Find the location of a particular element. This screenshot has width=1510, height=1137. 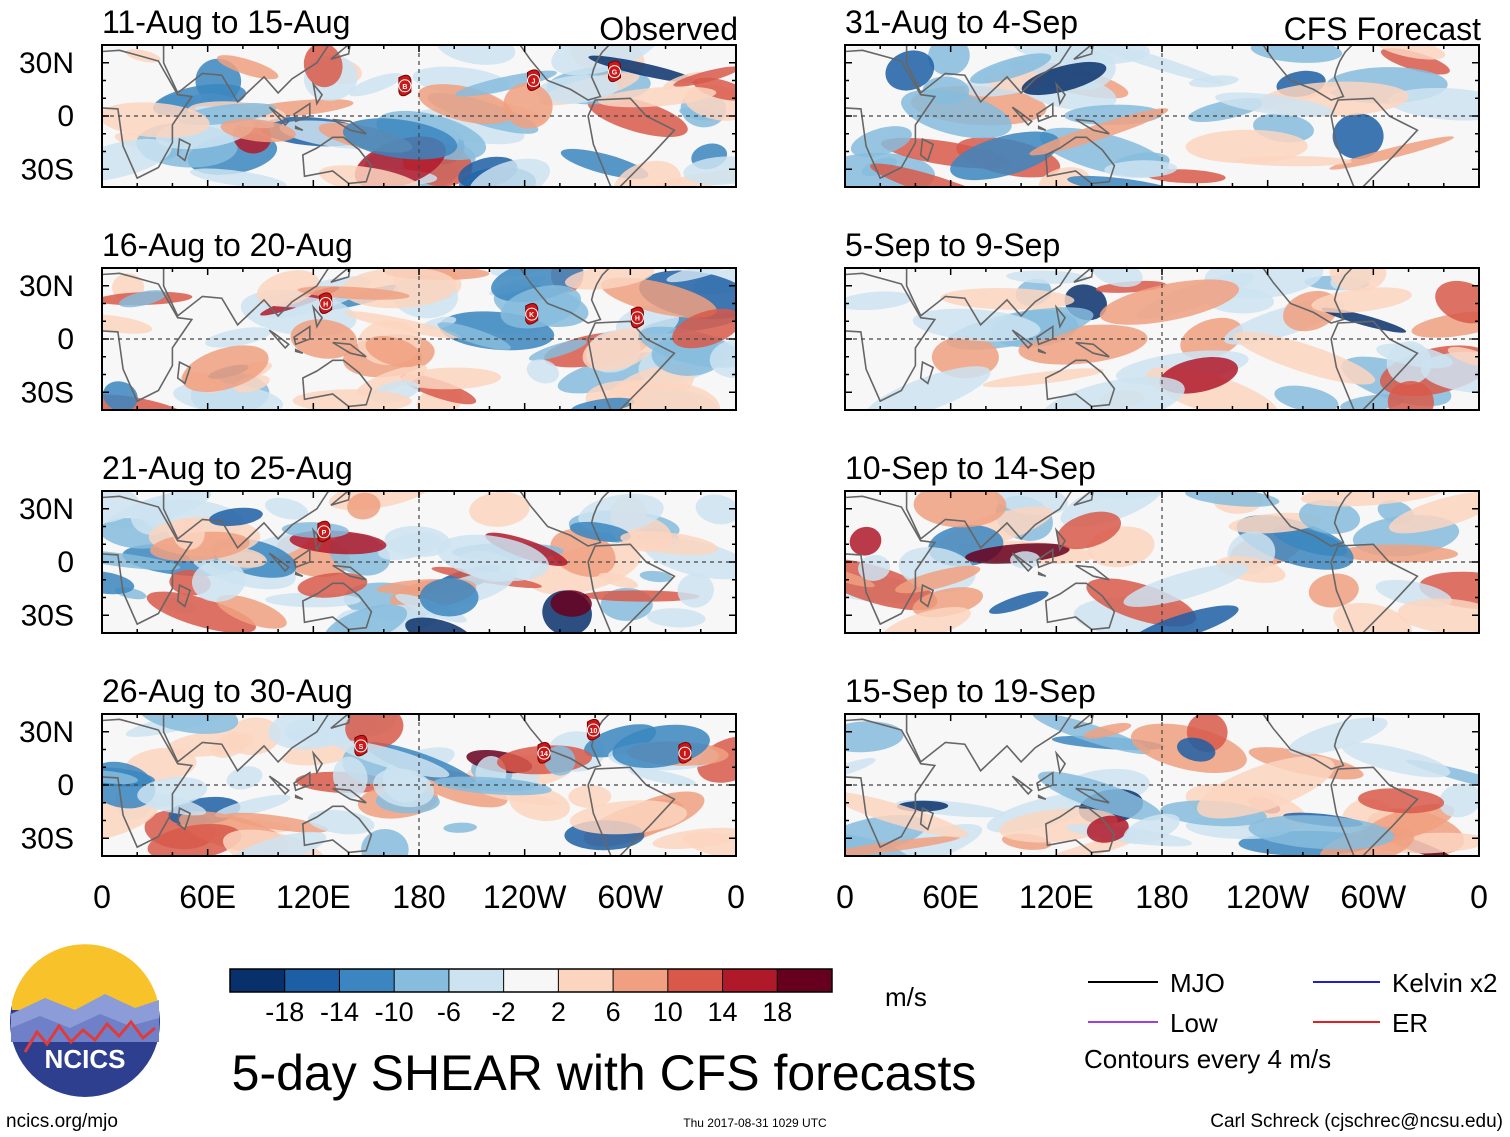

storm-marker: 10 is located at coordinates (593, 729).